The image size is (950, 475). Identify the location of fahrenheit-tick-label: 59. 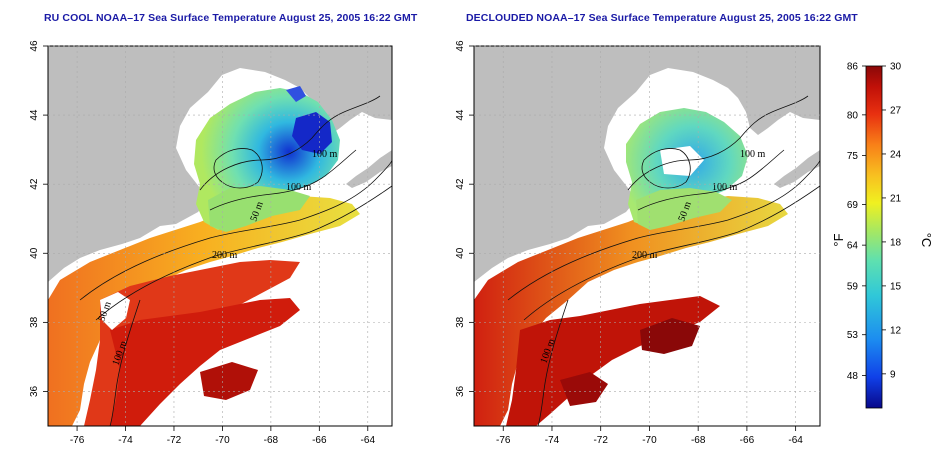
(853, 286).